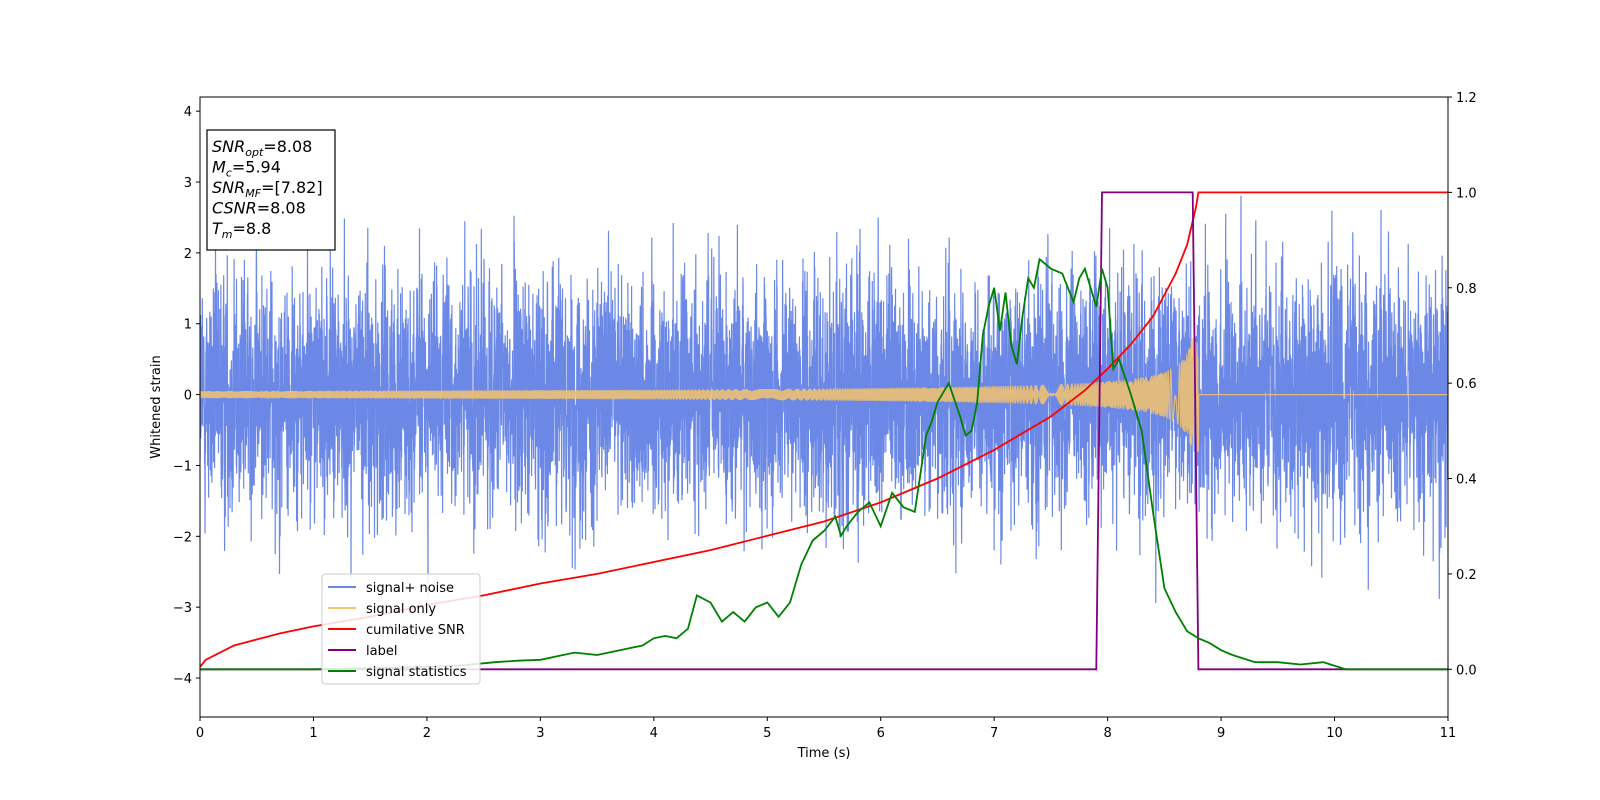 This screenshot has width=1600, height=800. I want to click on left-y-tick-label: 0, so click(188, 396).